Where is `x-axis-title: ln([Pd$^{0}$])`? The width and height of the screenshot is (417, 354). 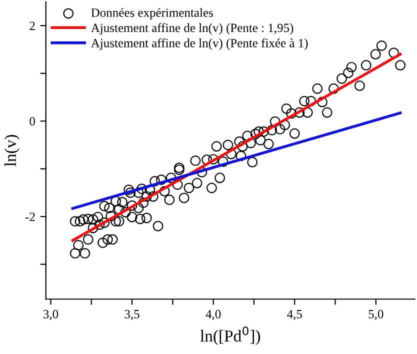
x-axis-title: ln([Pd$^{0}$]) is located at coordinates (230, 336).